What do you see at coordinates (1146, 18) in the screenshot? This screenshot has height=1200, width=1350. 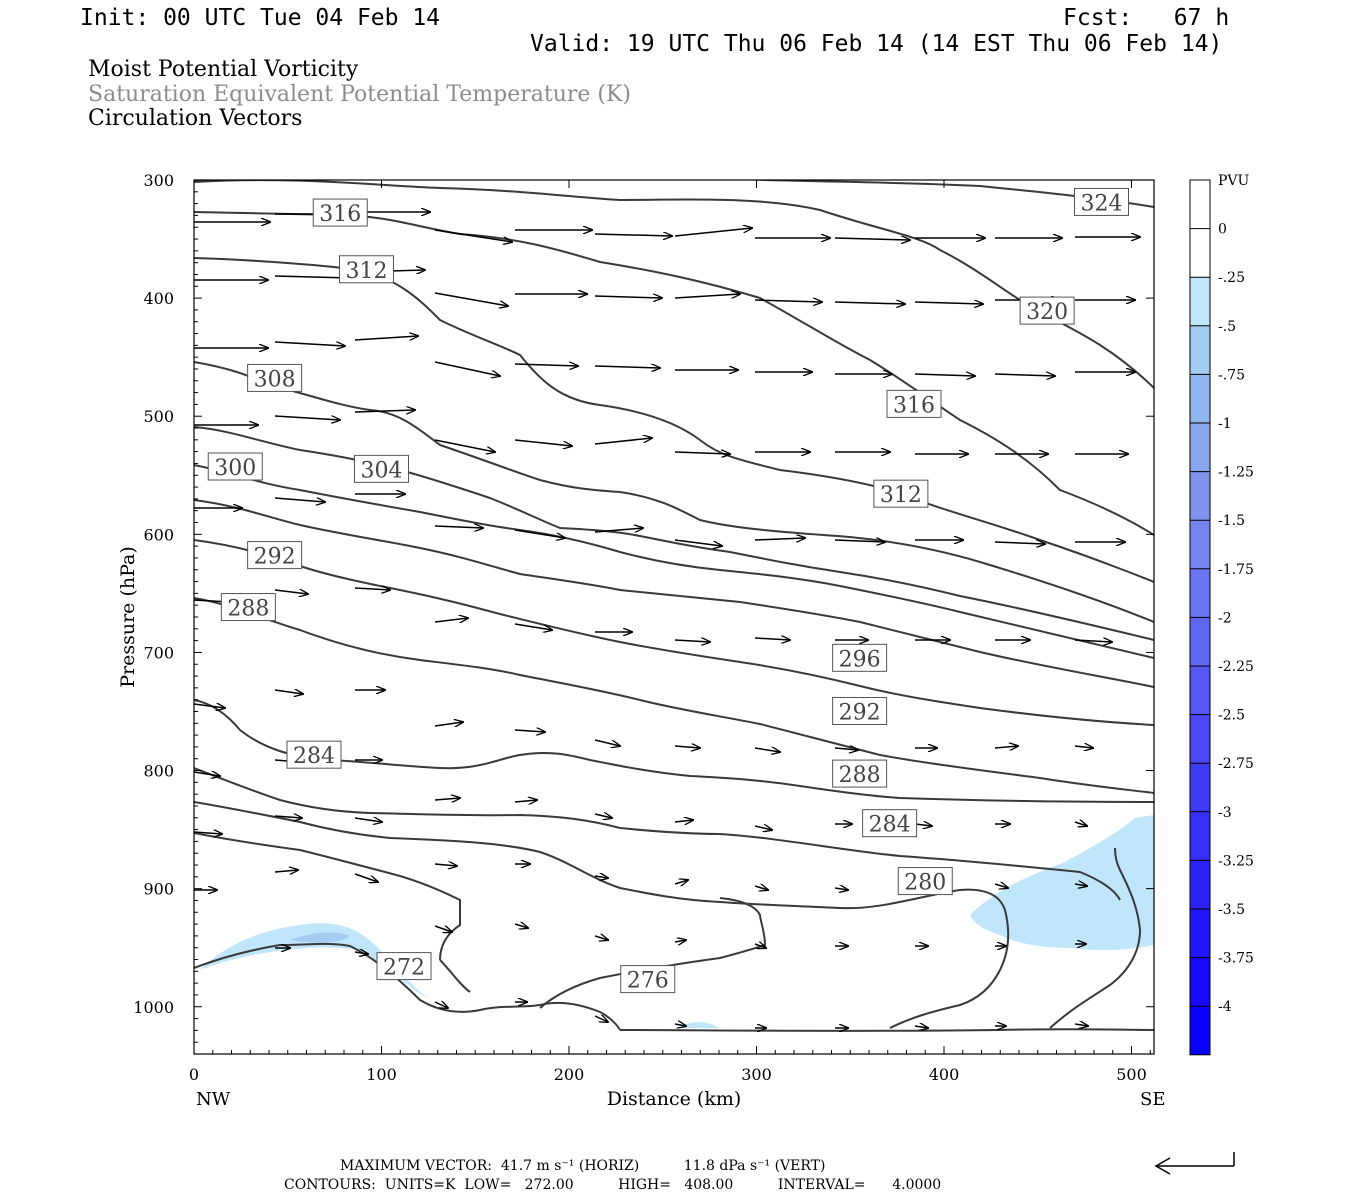 I see `forecast-hour: Fcst: 67 h` at bounding box center [1146, 18].